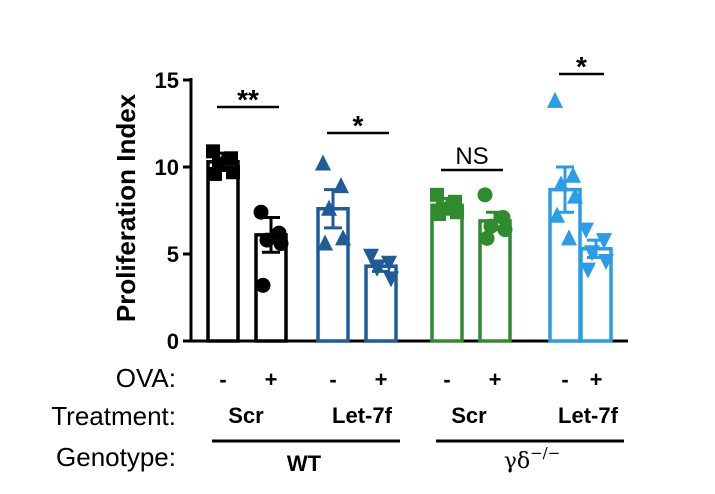  I want to click on genotype-label-wt: WT, so click(304, 463).